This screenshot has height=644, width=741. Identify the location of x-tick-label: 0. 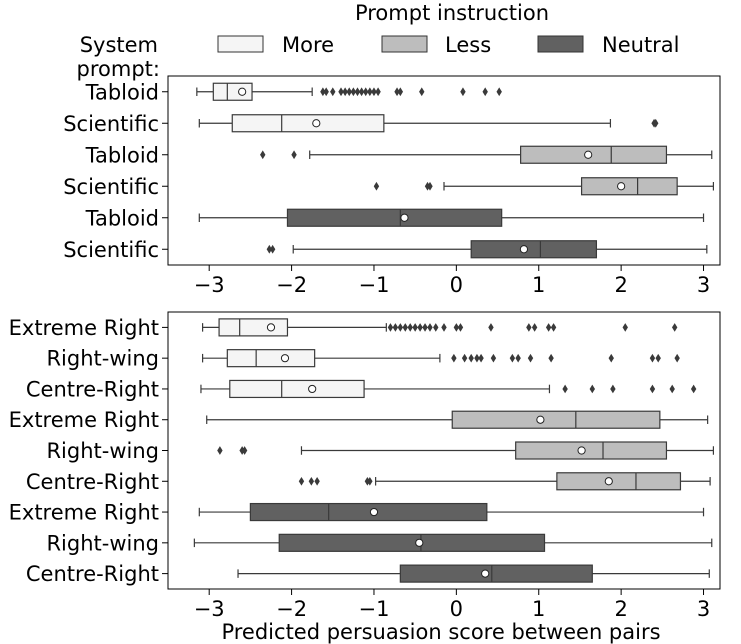
(456, 609).